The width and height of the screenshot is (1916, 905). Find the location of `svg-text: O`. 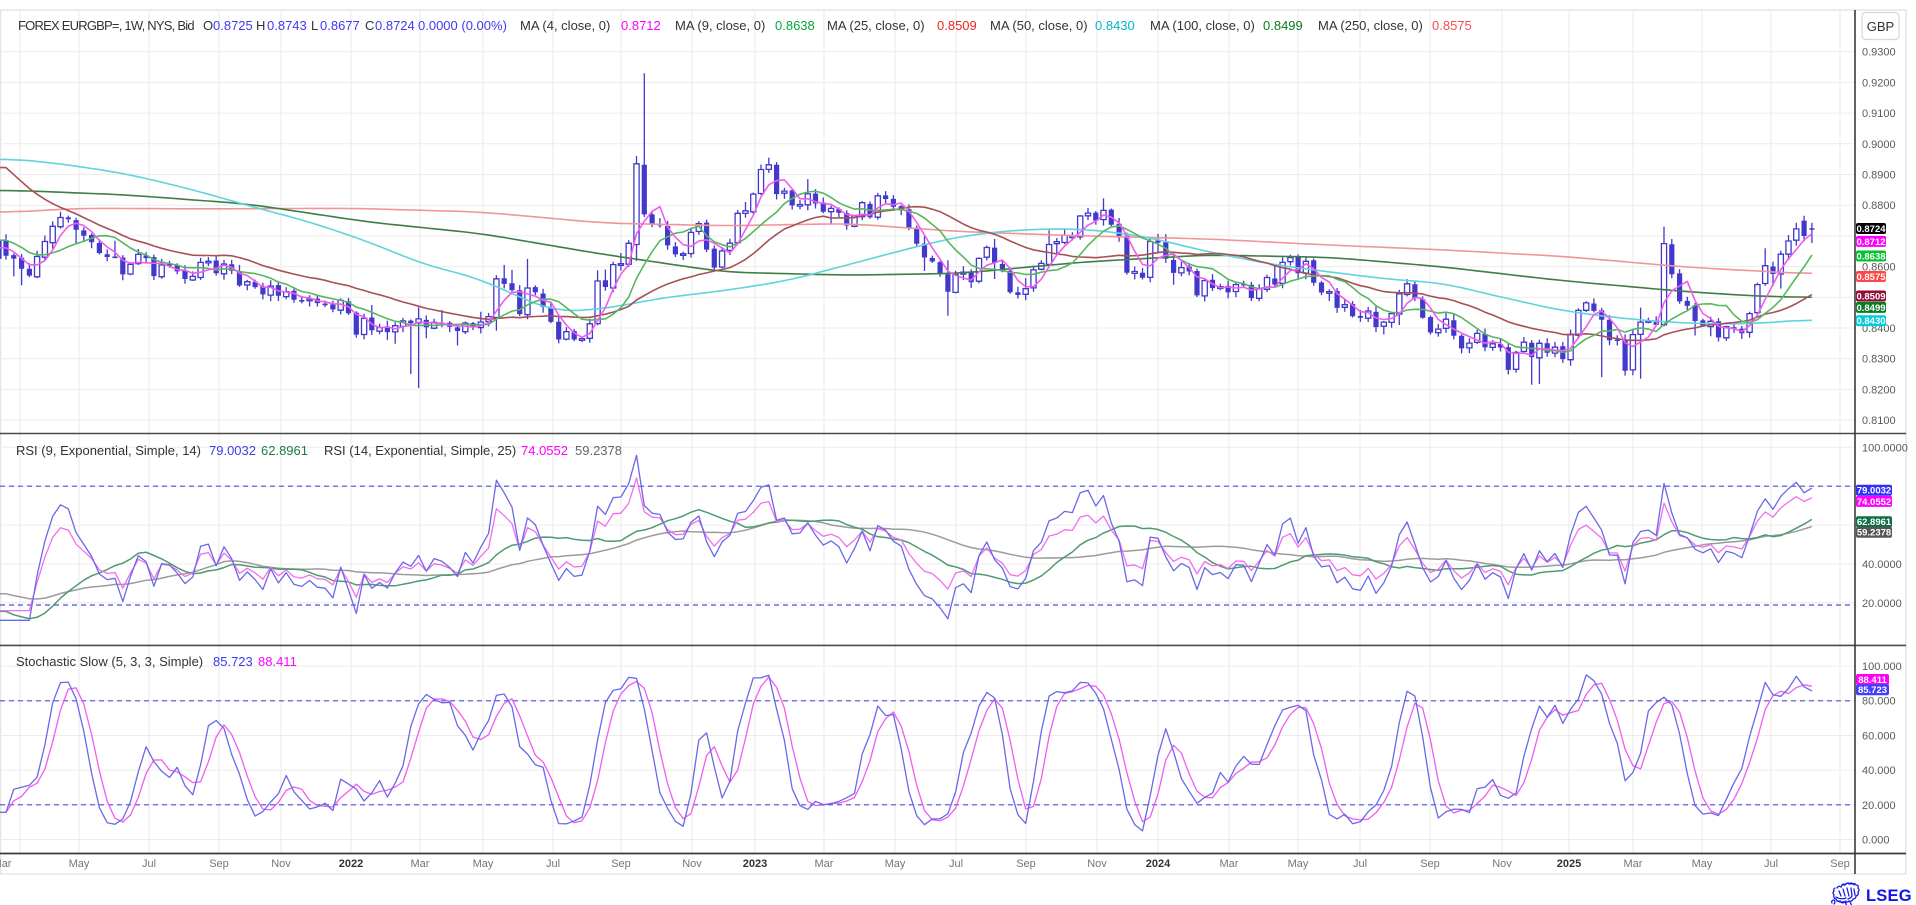

svg-text: O is located at coordinates (208, 25).